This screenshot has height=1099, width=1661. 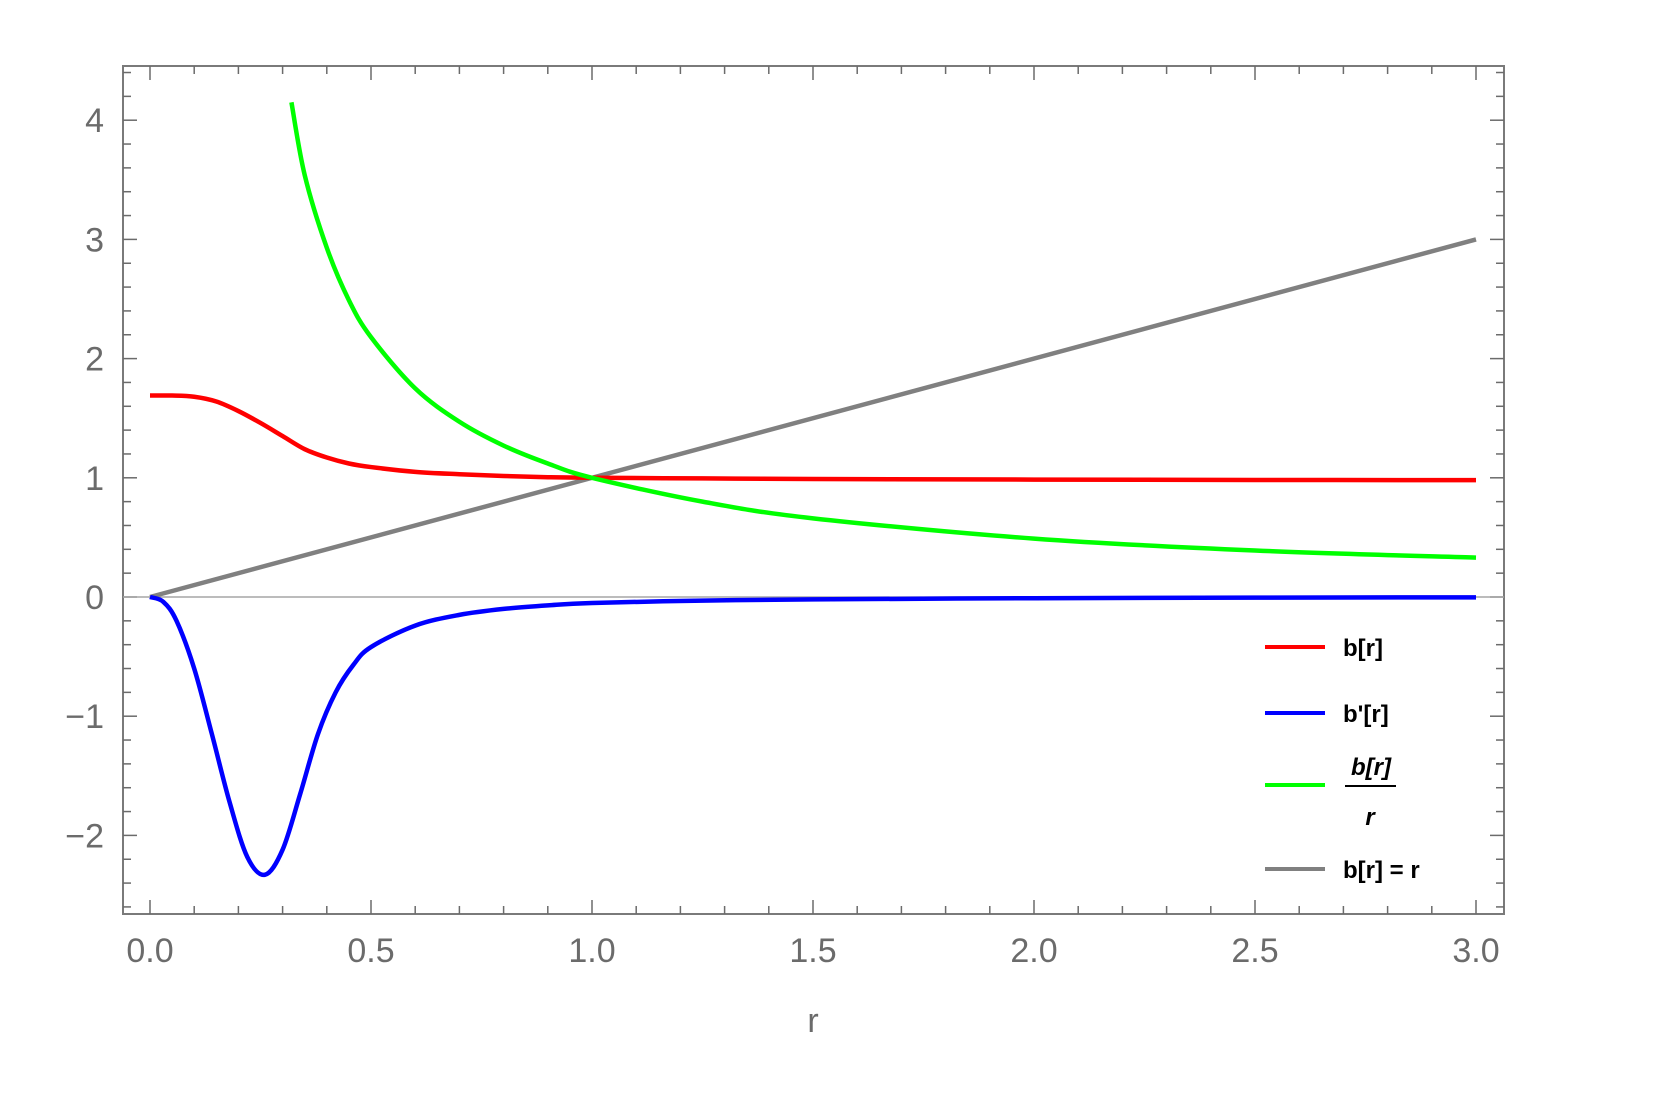 What do you see at coordinates (94, 479) in the screenshot?
I see `y-tick-label: 1` at bounding box center [94, 479].